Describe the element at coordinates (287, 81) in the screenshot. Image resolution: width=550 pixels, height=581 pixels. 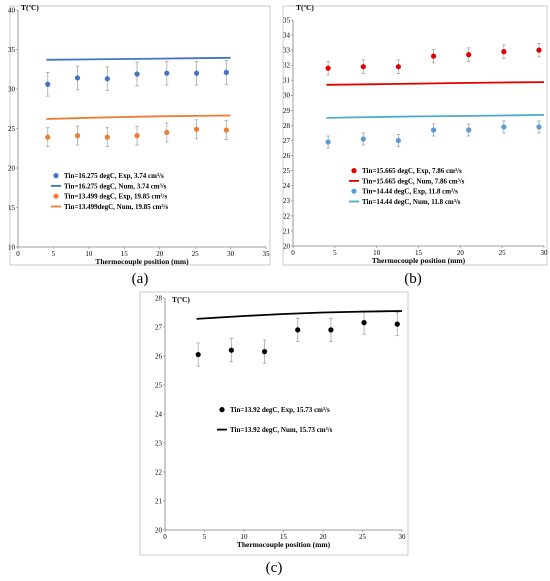
I see `y-tick-label: 31` at that location.